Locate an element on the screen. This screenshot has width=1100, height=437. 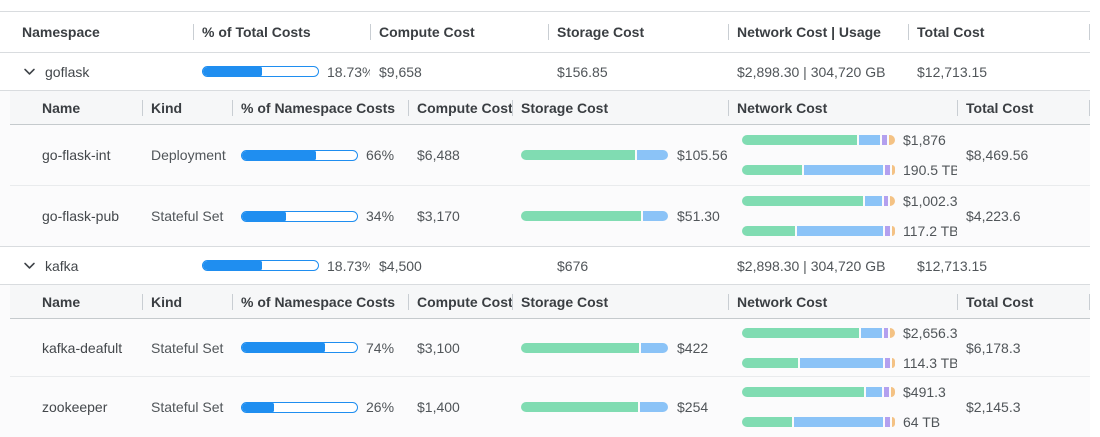
storage-cost-cell: $51.30 is located at coordinates (620, 216).